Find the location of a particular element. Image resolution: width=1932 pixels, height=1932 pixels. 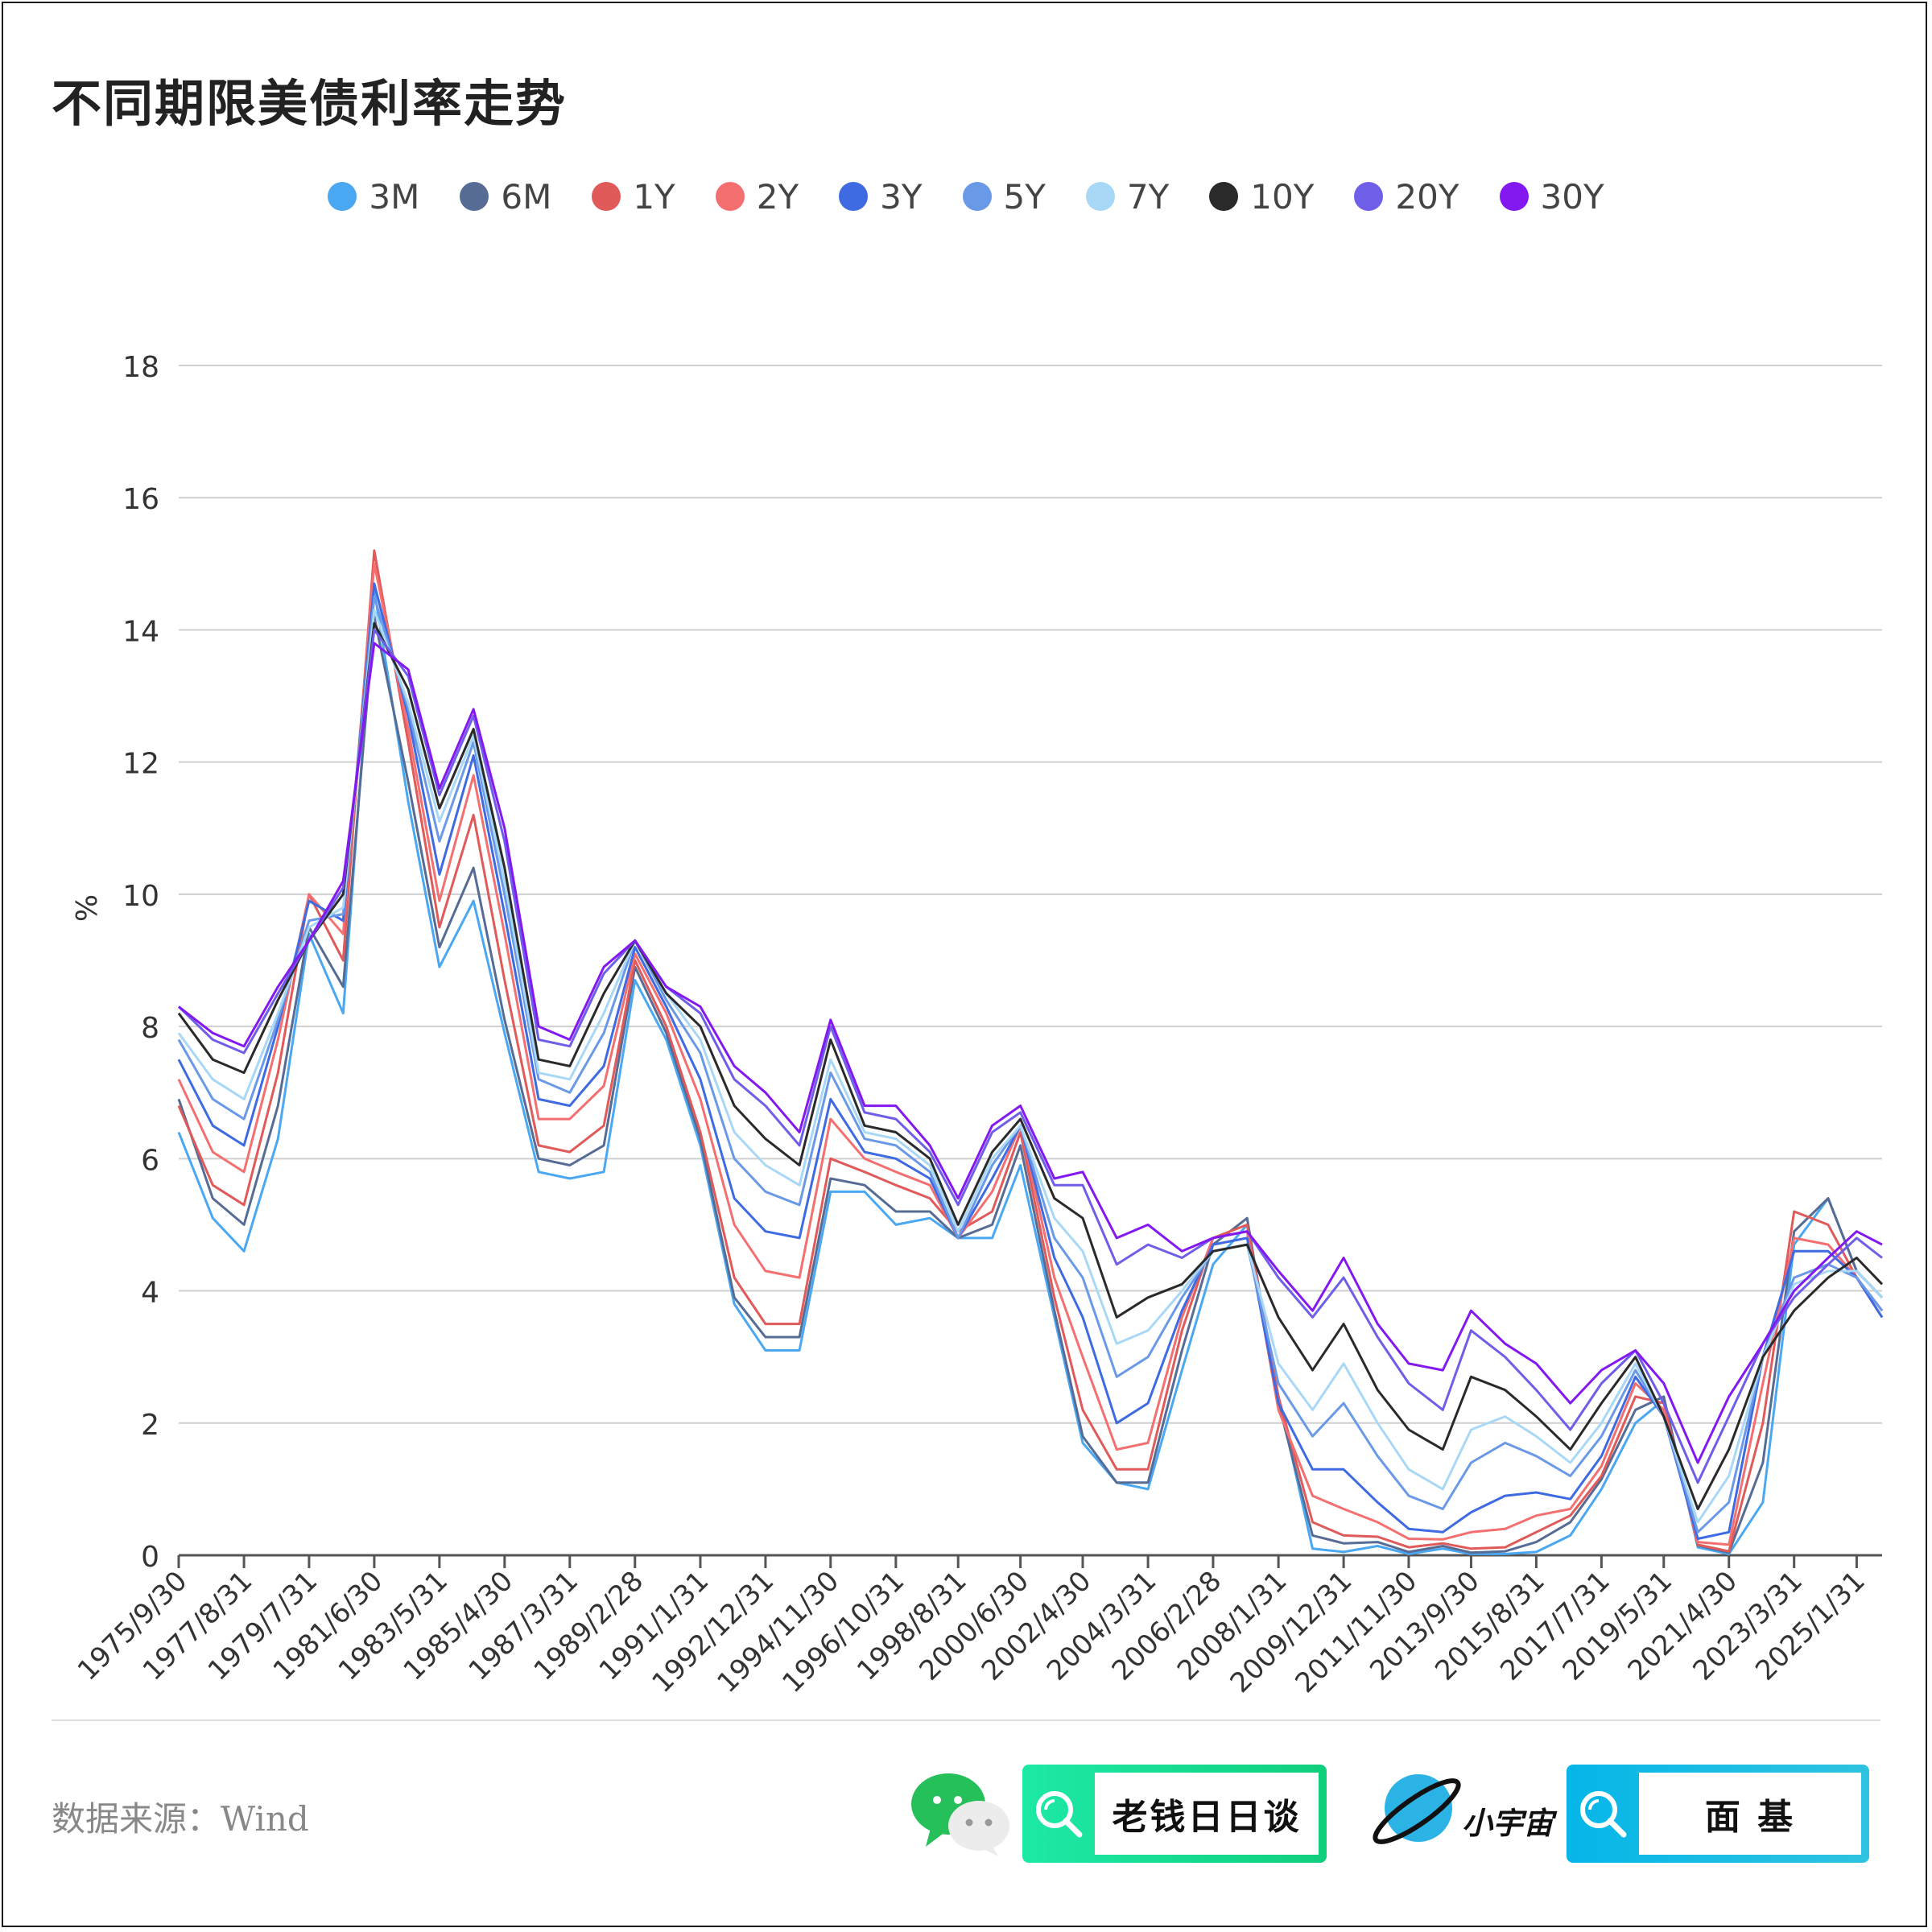

legend-item-5y: 5Y is located at coordinates (1004, 196).